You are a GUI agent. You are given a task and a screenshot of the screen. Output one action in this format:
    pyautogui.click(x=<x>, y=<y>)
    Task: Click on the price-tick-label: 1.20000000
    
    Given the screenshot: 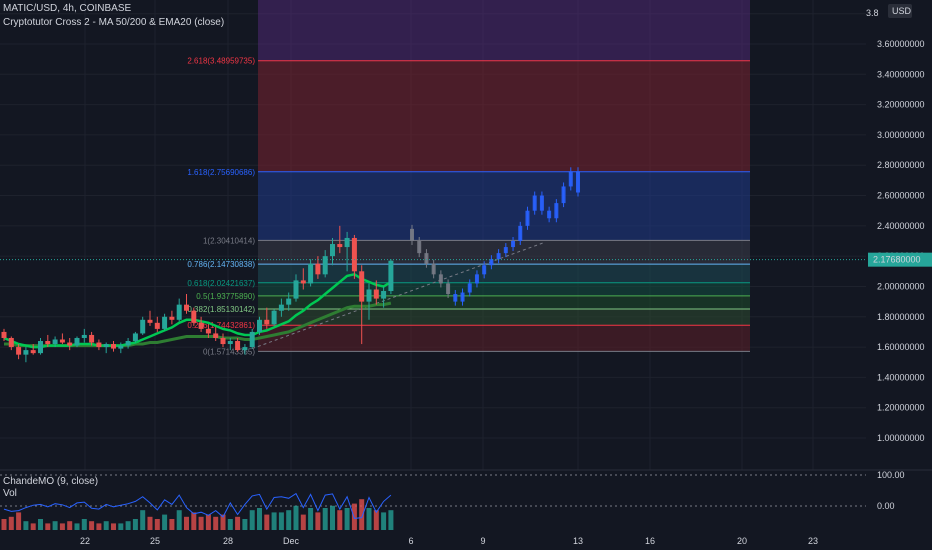 What is the action you would take?
    pyautogui.click(x=901, y=408)
    